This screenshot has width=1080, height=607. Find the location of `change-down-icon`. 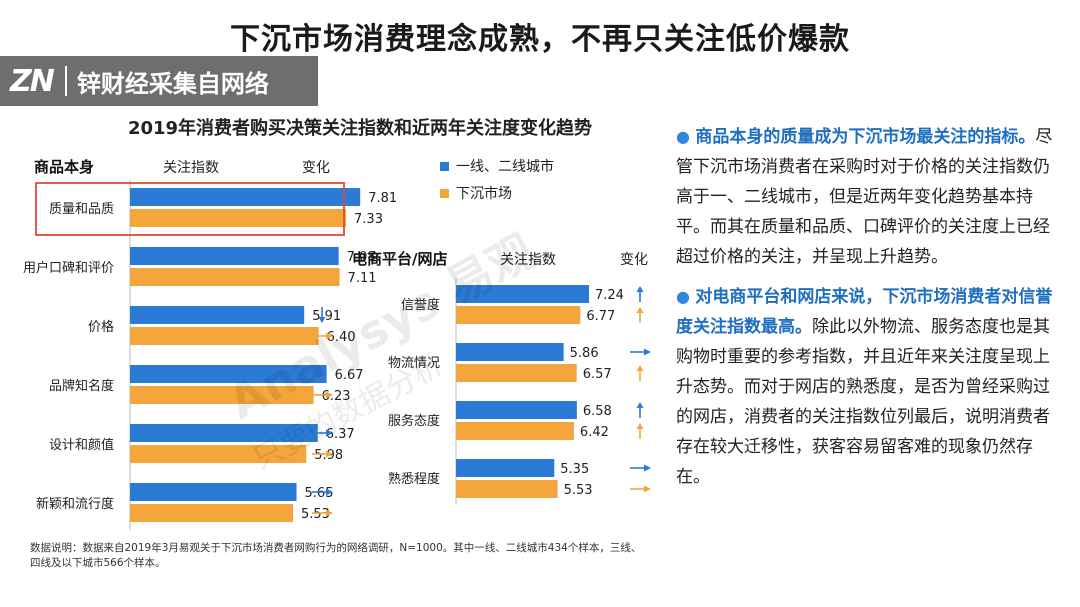

change-down-icon is located at coordinates (322, 315).